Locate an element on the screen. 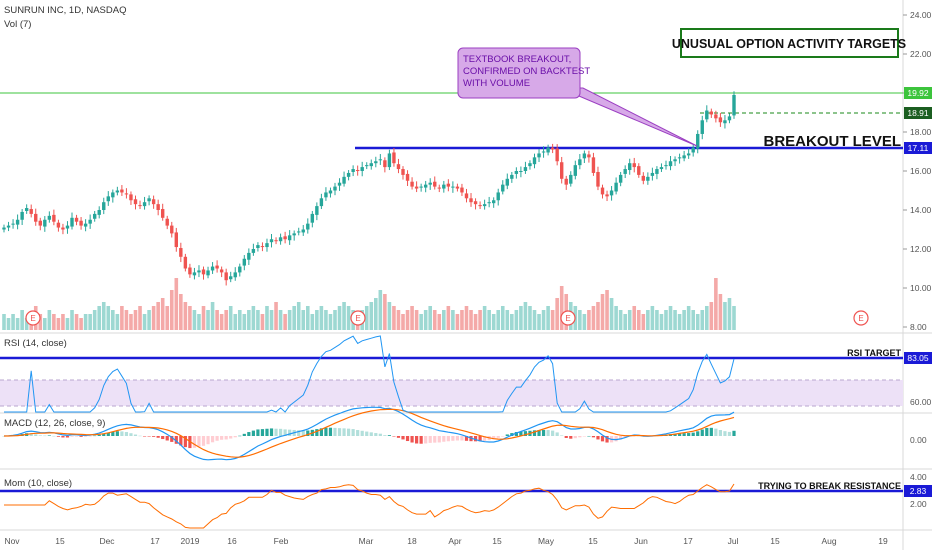  price-tick-label: 10.00 is located at coordinates (921, 288).